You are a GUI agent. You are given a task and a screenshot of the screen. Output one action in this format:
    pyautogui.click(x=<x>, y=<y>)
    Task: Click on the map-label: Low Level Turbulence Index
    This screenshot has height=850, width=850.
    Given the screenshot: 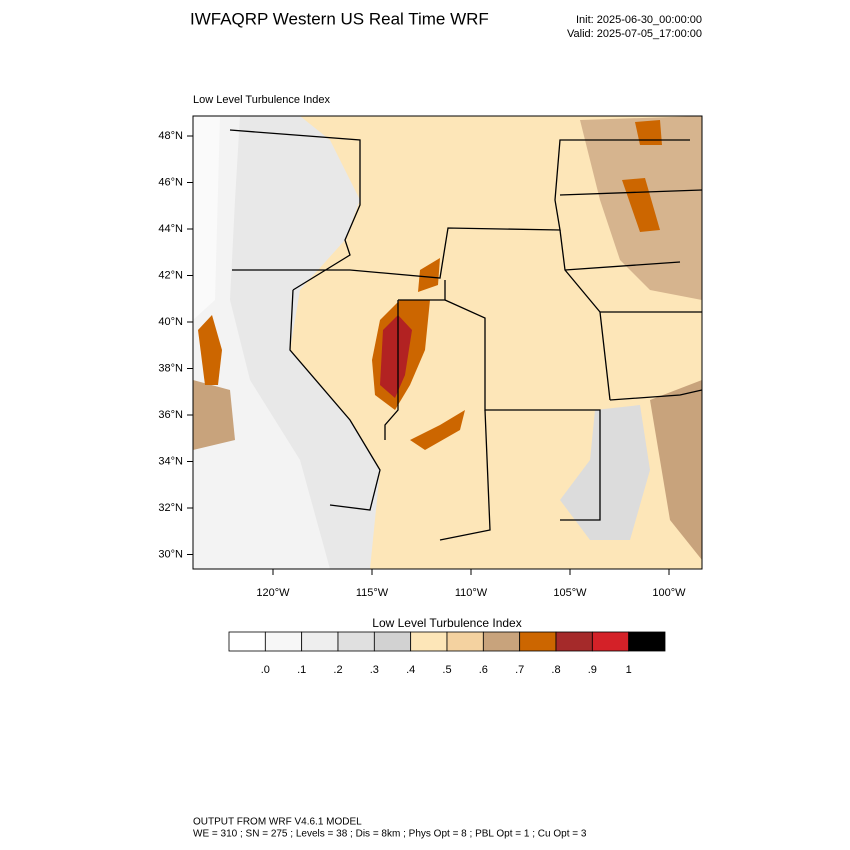 What is the action you would take?
    pyautogui.click(x=261, y=100)
    